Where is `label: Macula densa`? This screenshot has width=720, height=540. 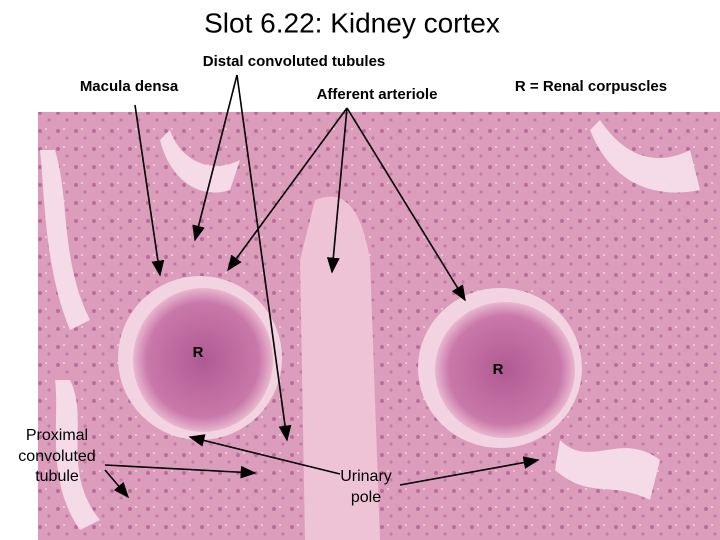
label: Macula densa is located at coordinates (129, 86).